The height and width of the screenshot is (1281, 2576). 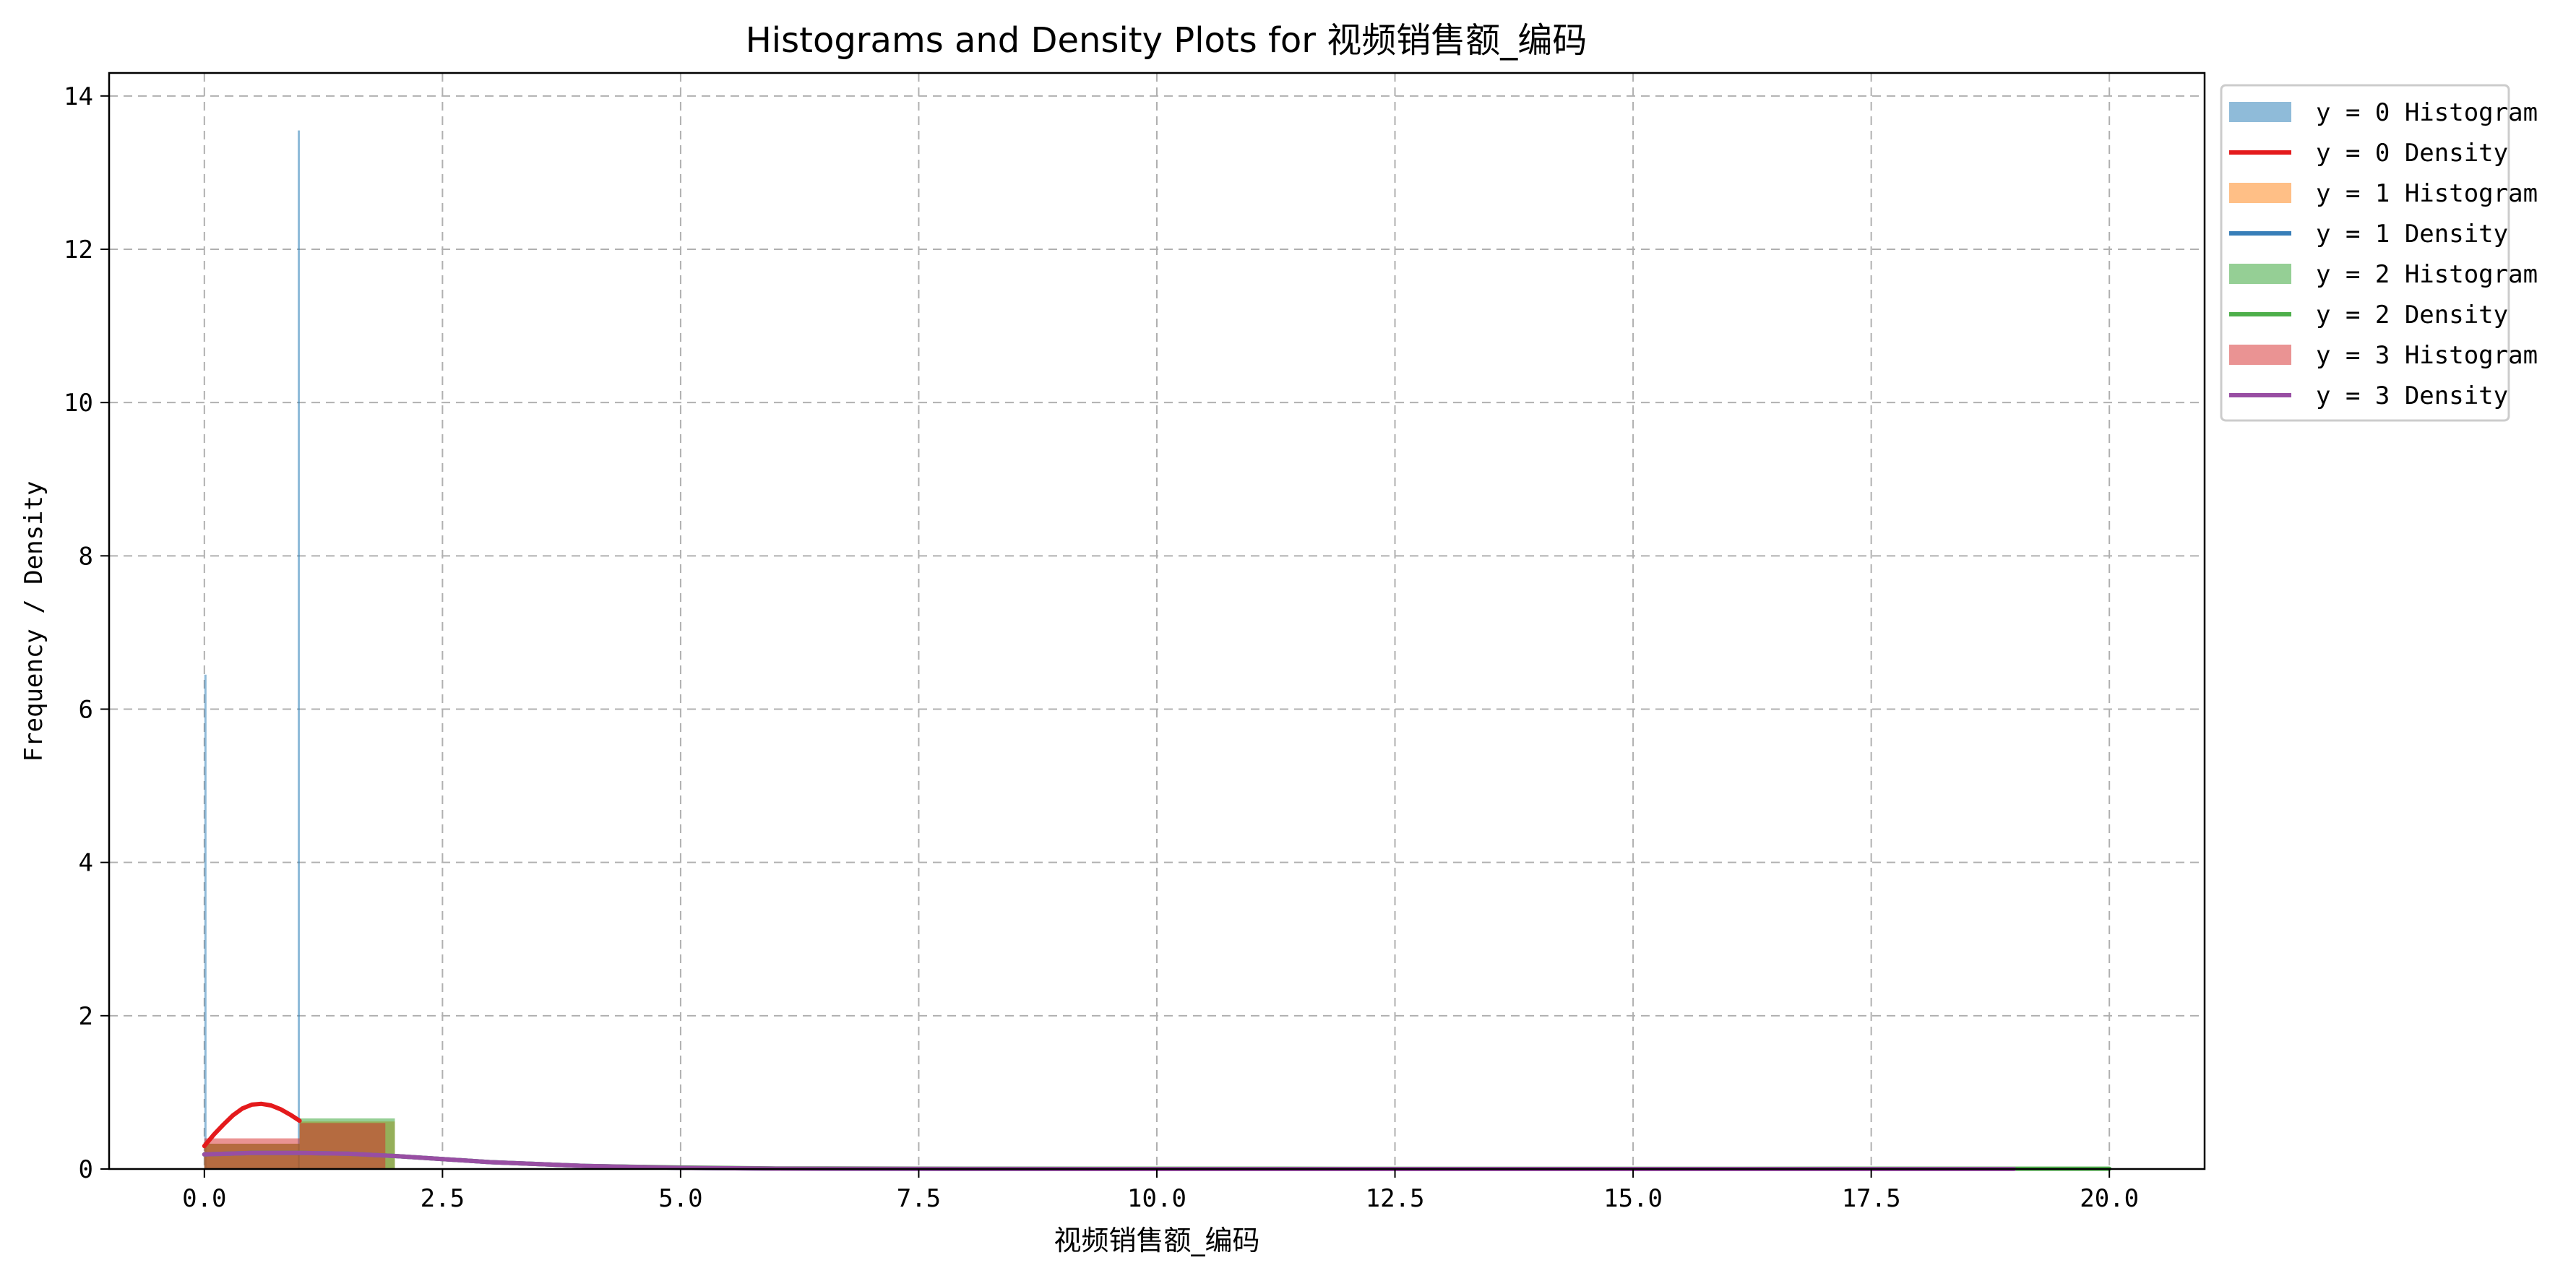 What do you see at coordinates (2427, 193) in the screenshot?
I see `legend-histogram-label: y = 1 Histogram` at bounding box center [2427, 193].